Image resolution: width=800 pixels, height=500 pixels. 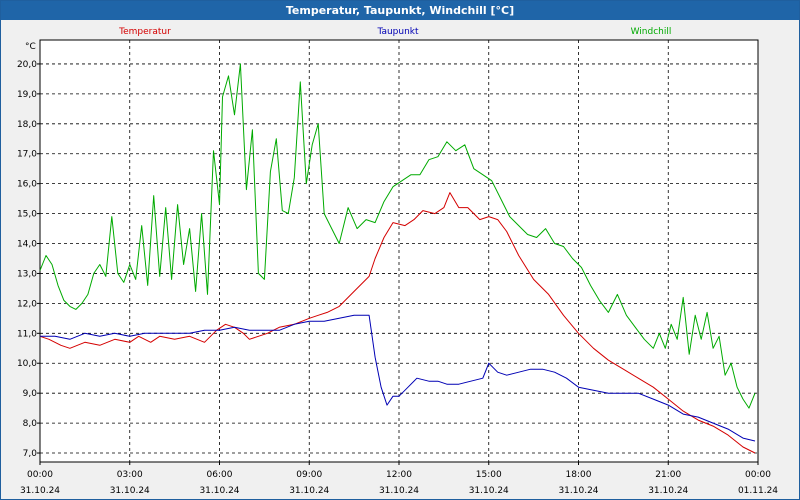 What do you see at coordinates (27, 304) in the screenshot?
I see `y-tick-label: 12,0` at bounding box center [27, 304].